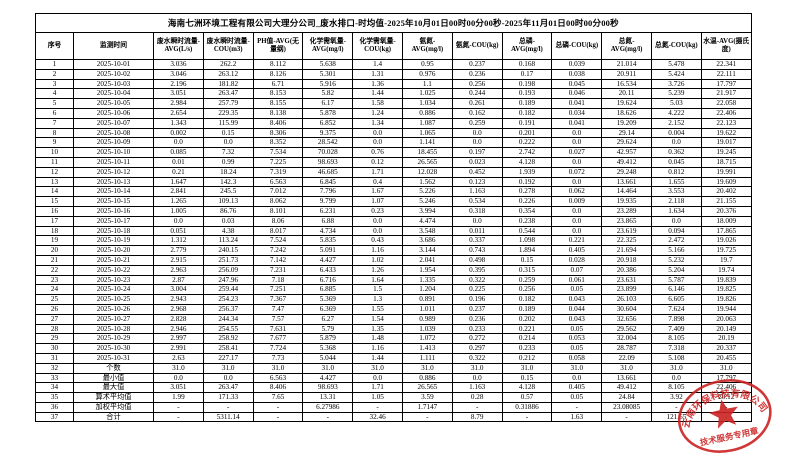  What do you see at coordinates (377, 260) in the screenshot?
I see `cell: 1.02` at bounding box center [377, 260].